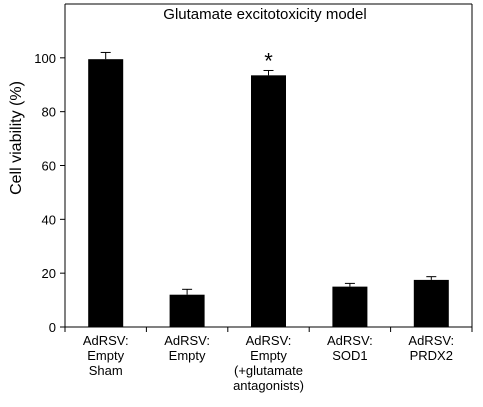 This screenshot has width=483, height=407. Describe the element at coordinates (268, 60) in the screenshot. I see `significance-annotation: *` at that location.